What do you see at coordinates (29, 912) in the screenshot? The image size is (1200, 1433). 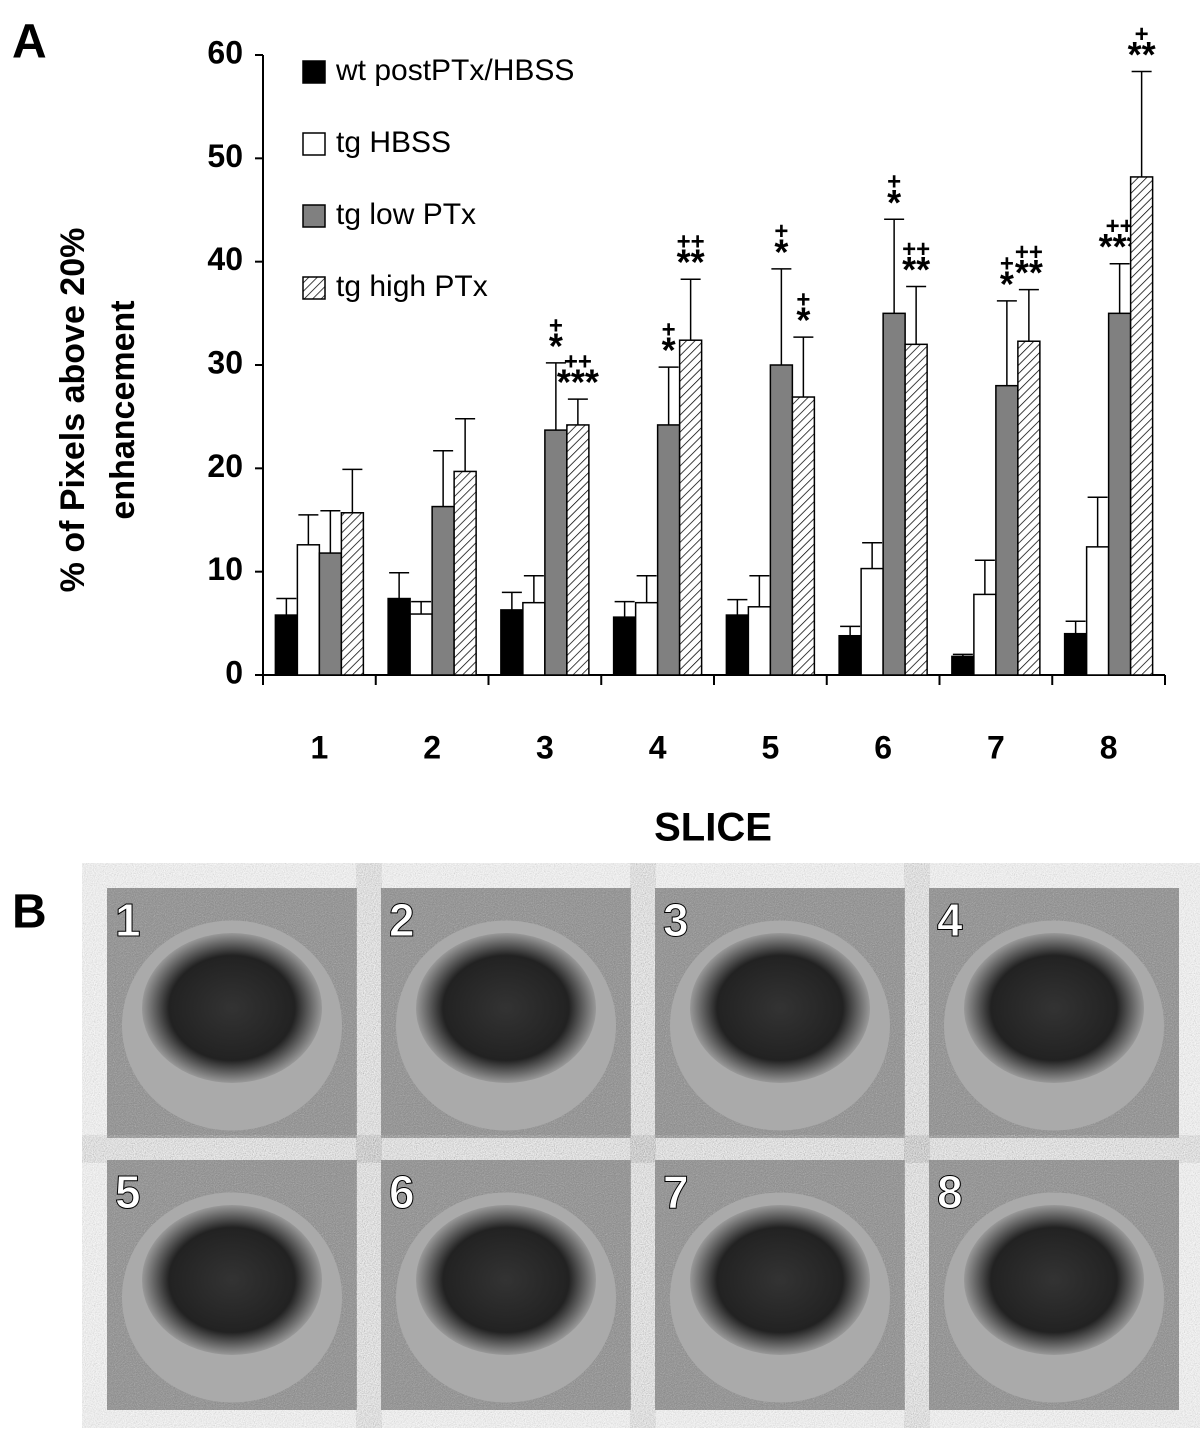 I see `panel-label: B` at bounding box center [29, 912].